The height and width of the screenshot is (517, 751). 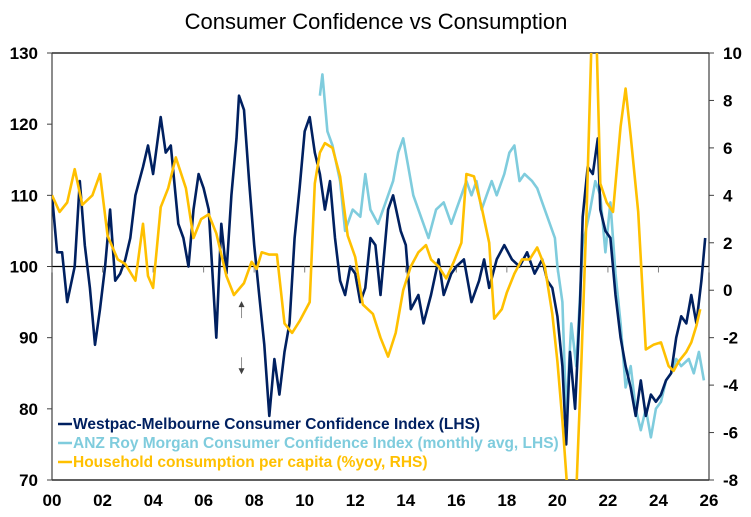 I want to click on arrow-down-icon, so click(x=241, y=371).